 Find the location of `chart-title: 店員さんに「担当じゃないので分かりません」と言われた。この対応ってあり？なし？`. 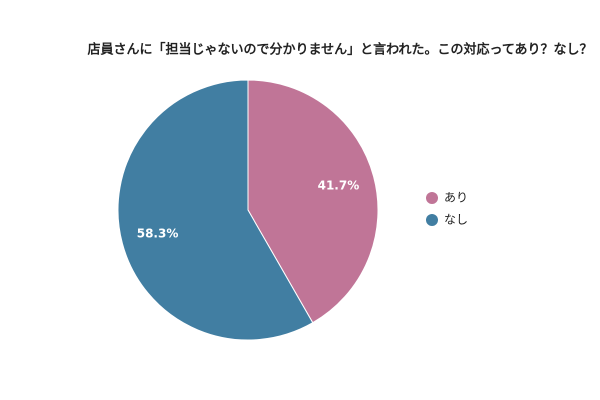

chart-title: 店員さんに「担当じゃないので分かりません」と言われた。この対応ってあり？なし？ is located at coordinates (340, 50).